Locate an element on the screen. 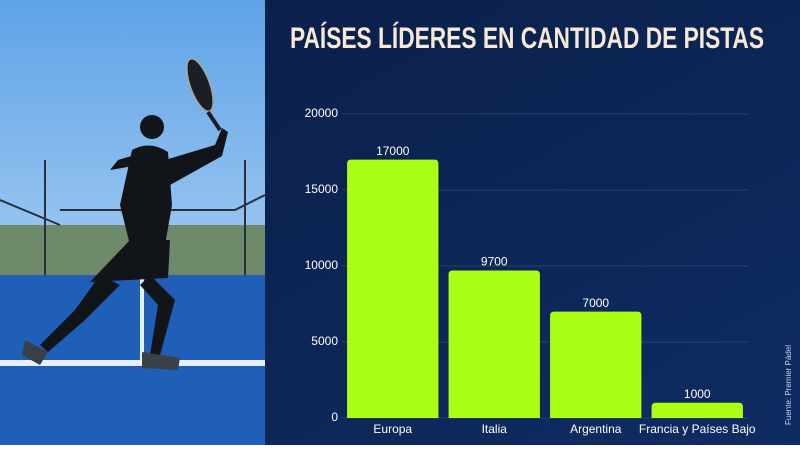  chart-title: PAÍSES LÍDERES EN CANTIDAD DE PISTAS is located at coordinates (527, 38).